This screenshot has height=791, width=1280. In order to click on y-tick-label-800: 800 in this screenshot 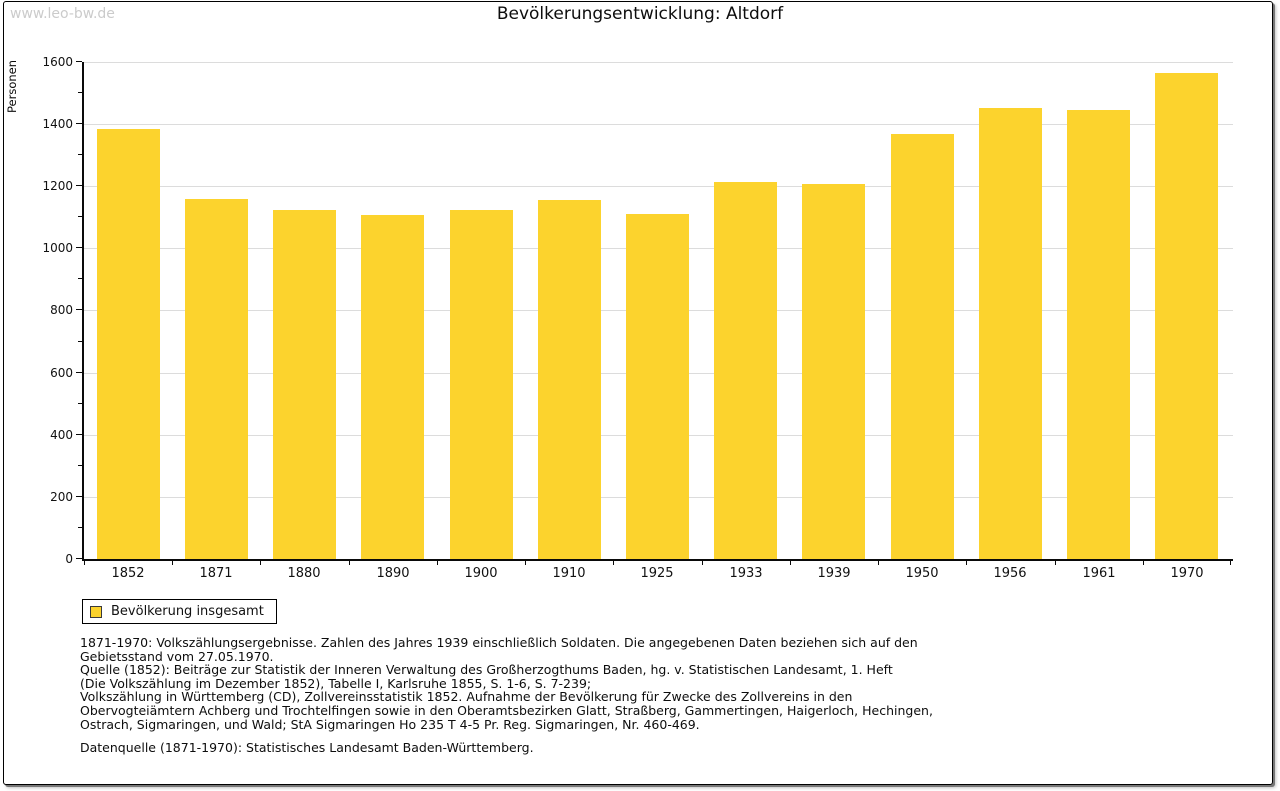, I will do `click(61, 310)`.